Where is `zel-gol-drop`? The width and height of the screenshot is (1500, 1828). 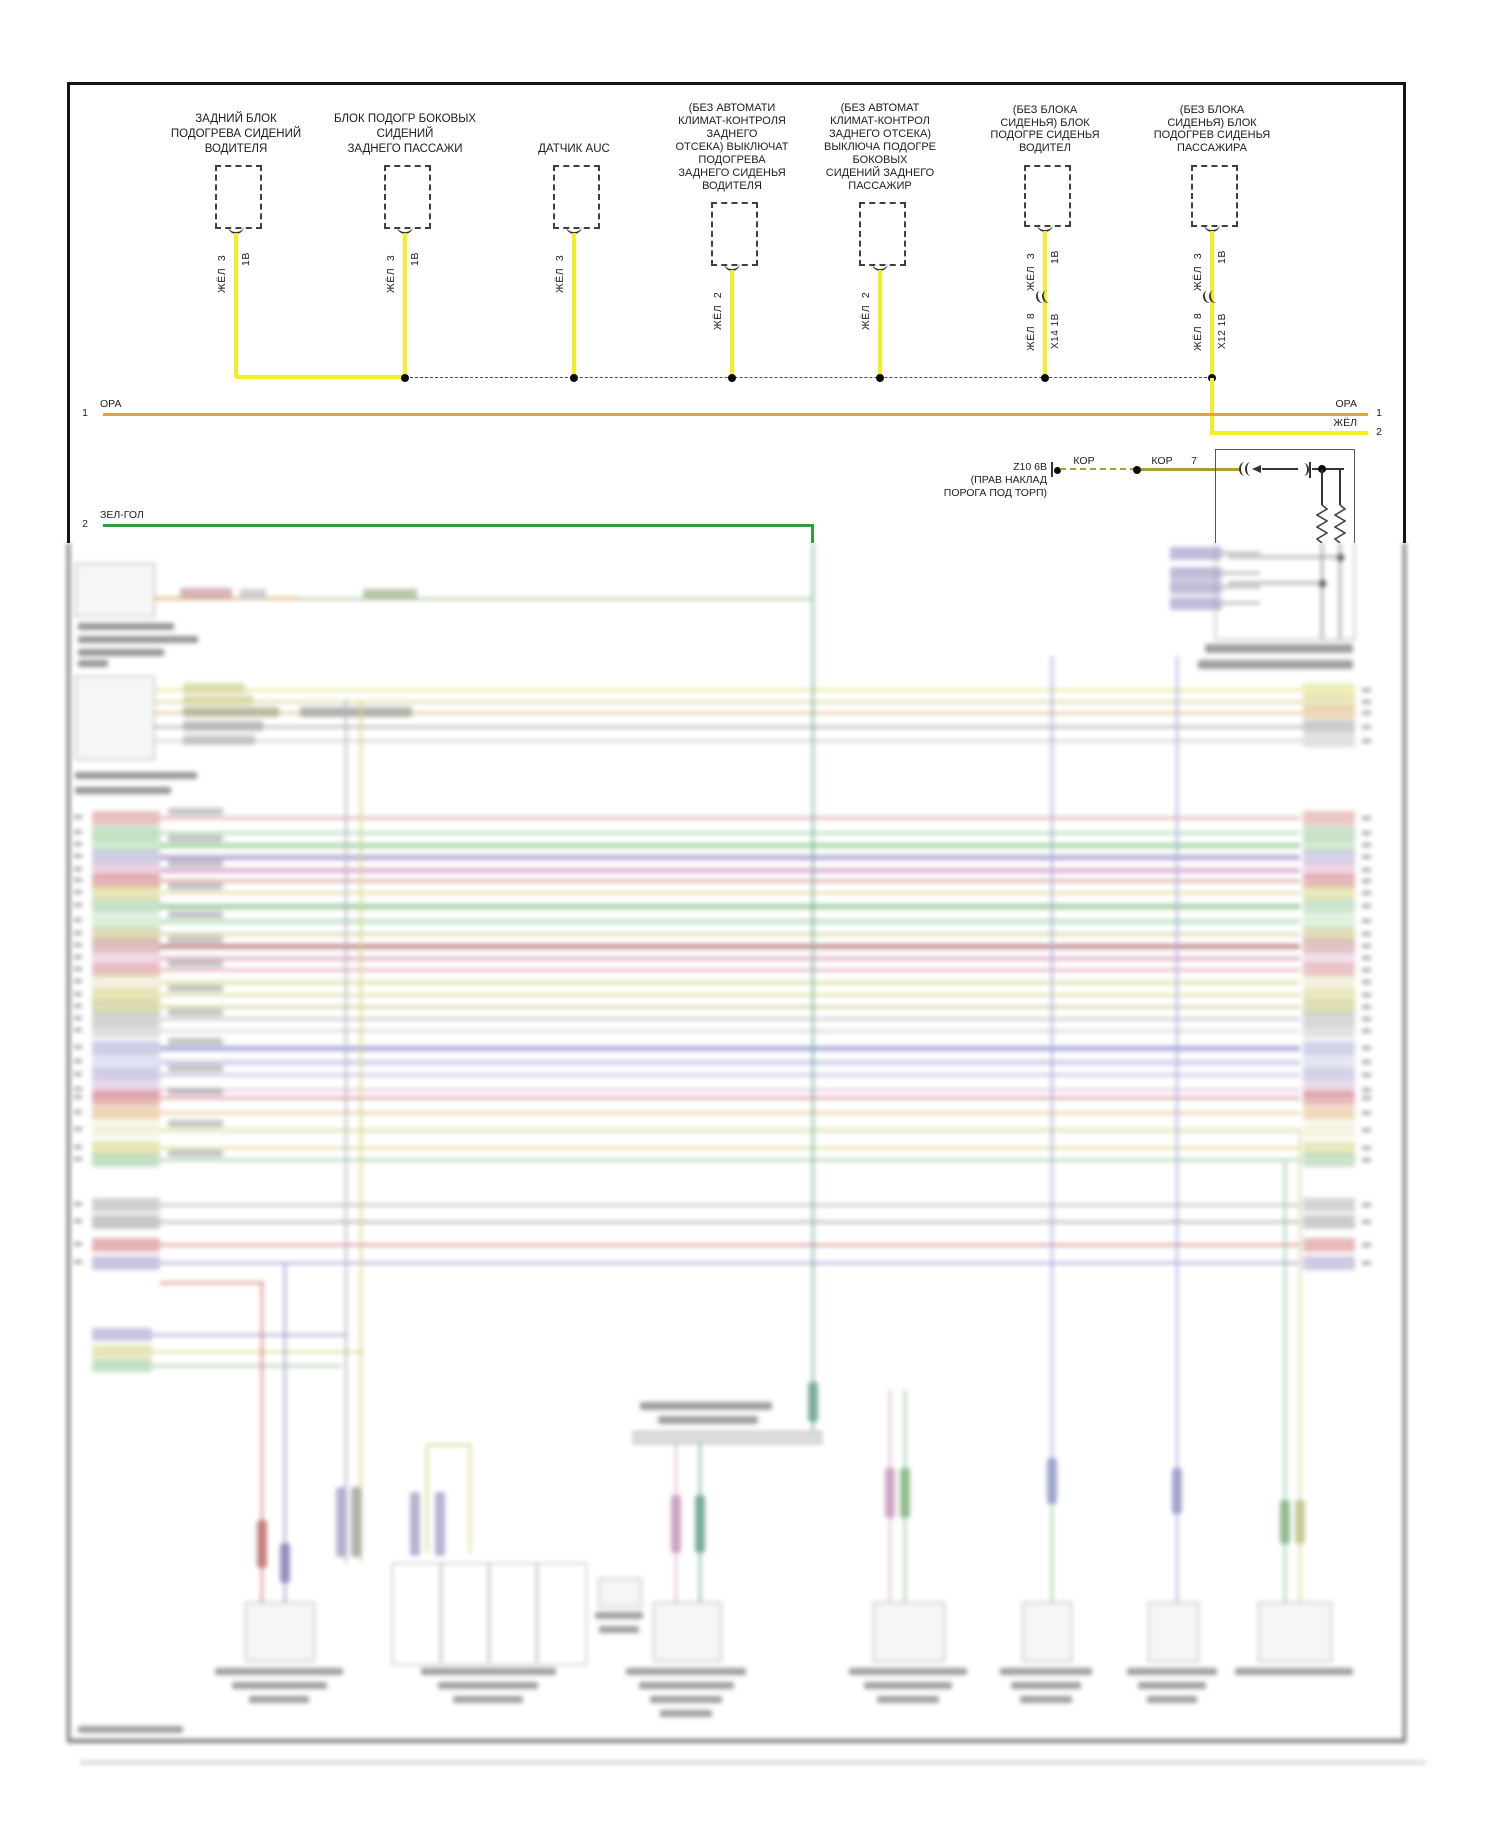 zel-gol-drop is located at coordinates (812, 533).